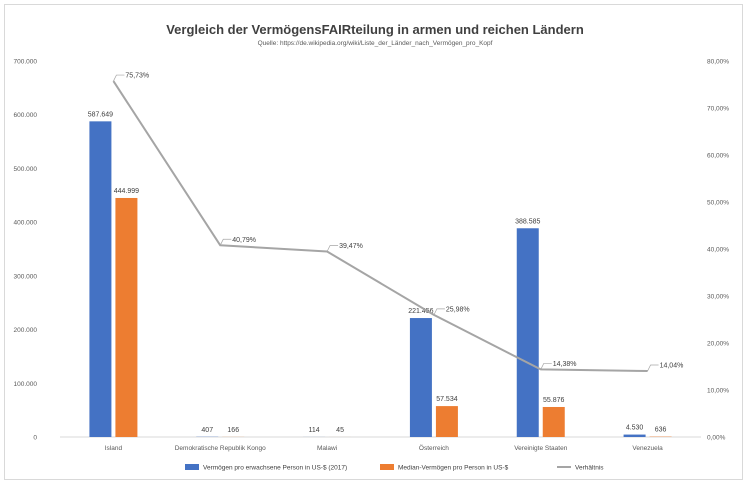 This screenshot has width=747, height=484. Describe the element at coordinates (327, 448) in the screenshot. I see `category-label: Malawi` at that location.